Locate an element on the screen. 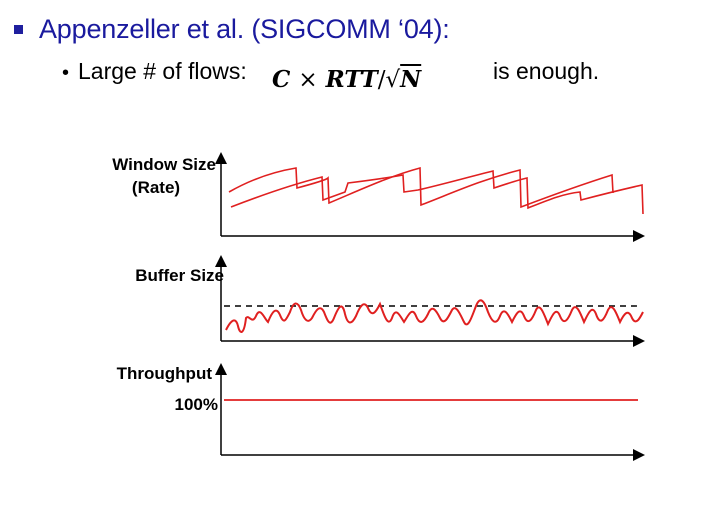 The height and width of the screenshot is (512, 720). throughput-100-label: 100% is located at coordinates (196, 404).